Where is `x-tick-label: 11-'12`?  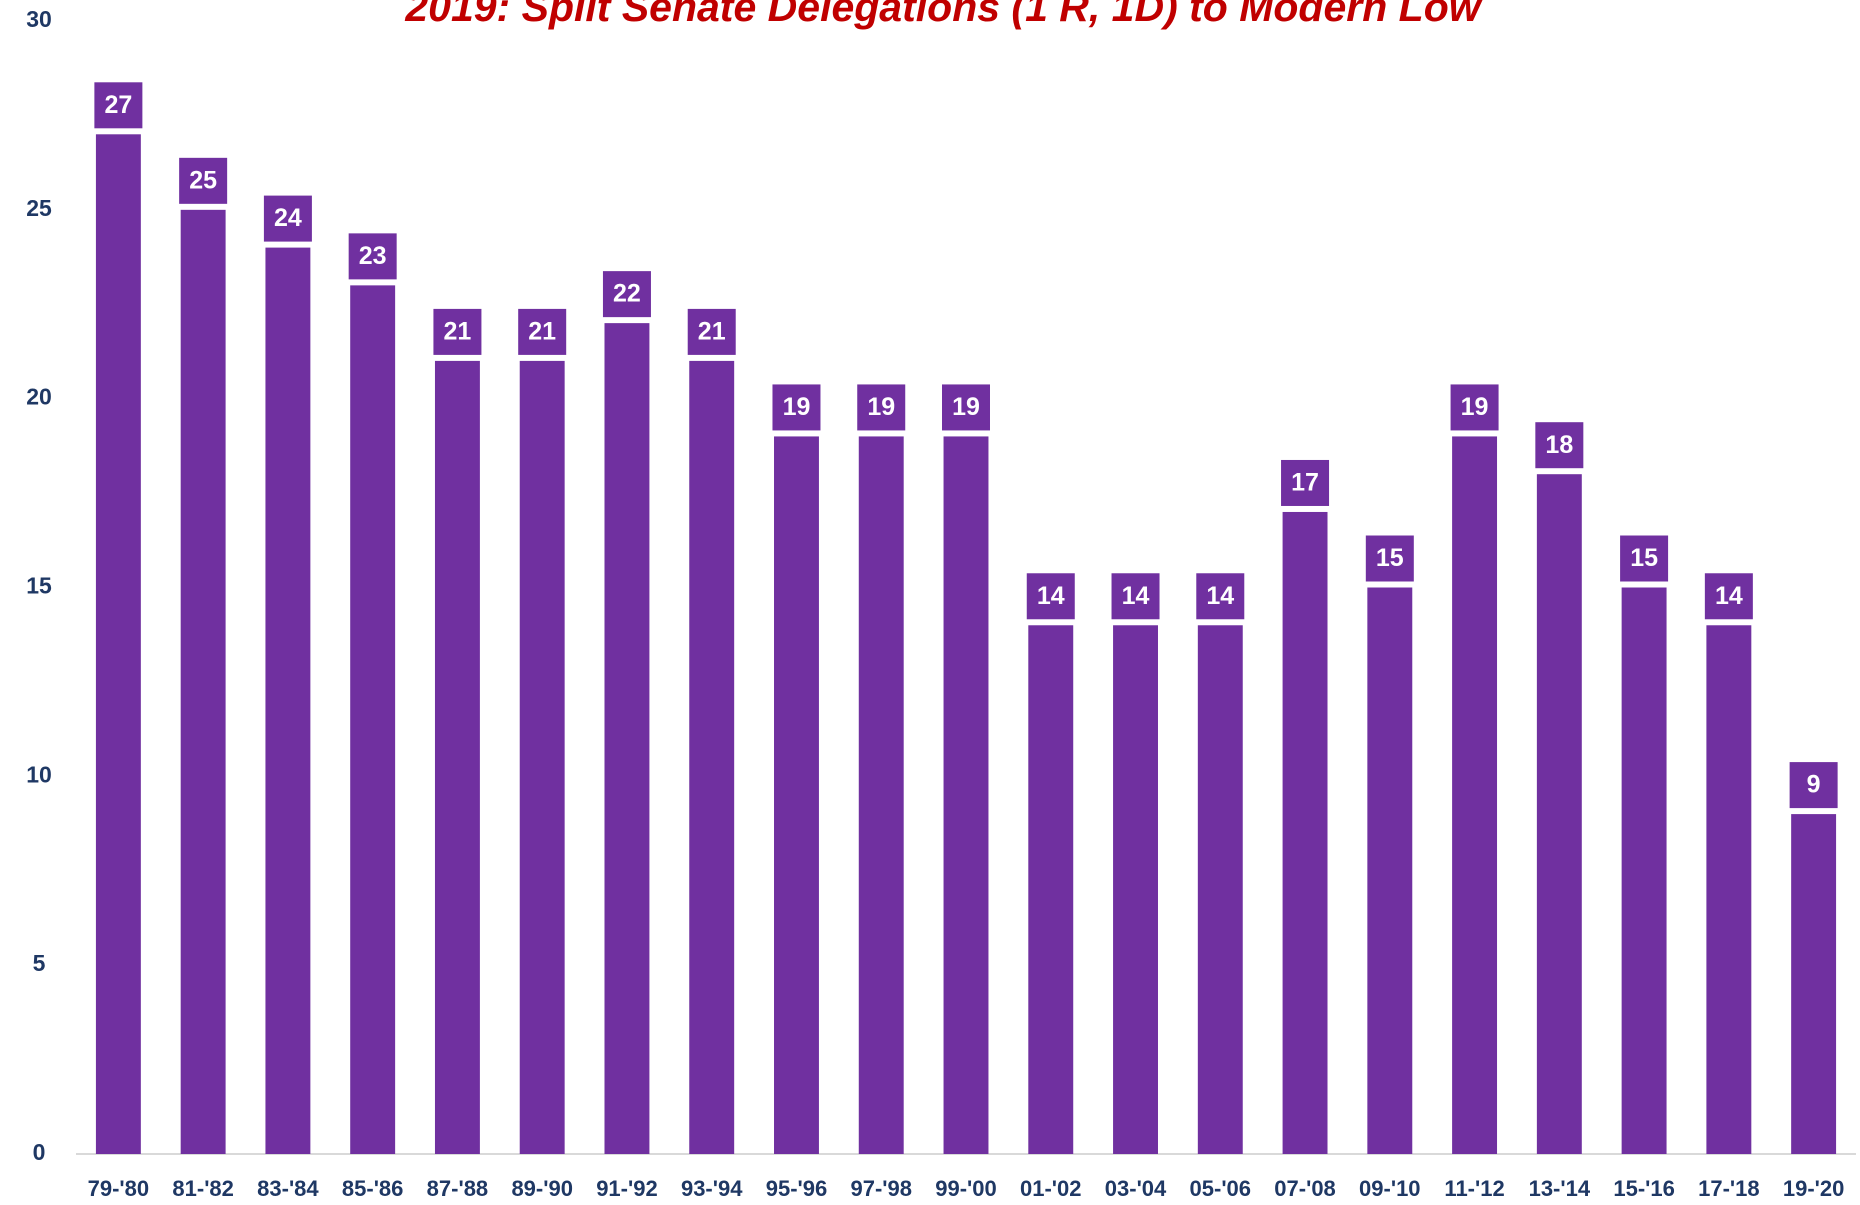 x-tick-label: 11-'12 is located at coordinates (1474, 1188).